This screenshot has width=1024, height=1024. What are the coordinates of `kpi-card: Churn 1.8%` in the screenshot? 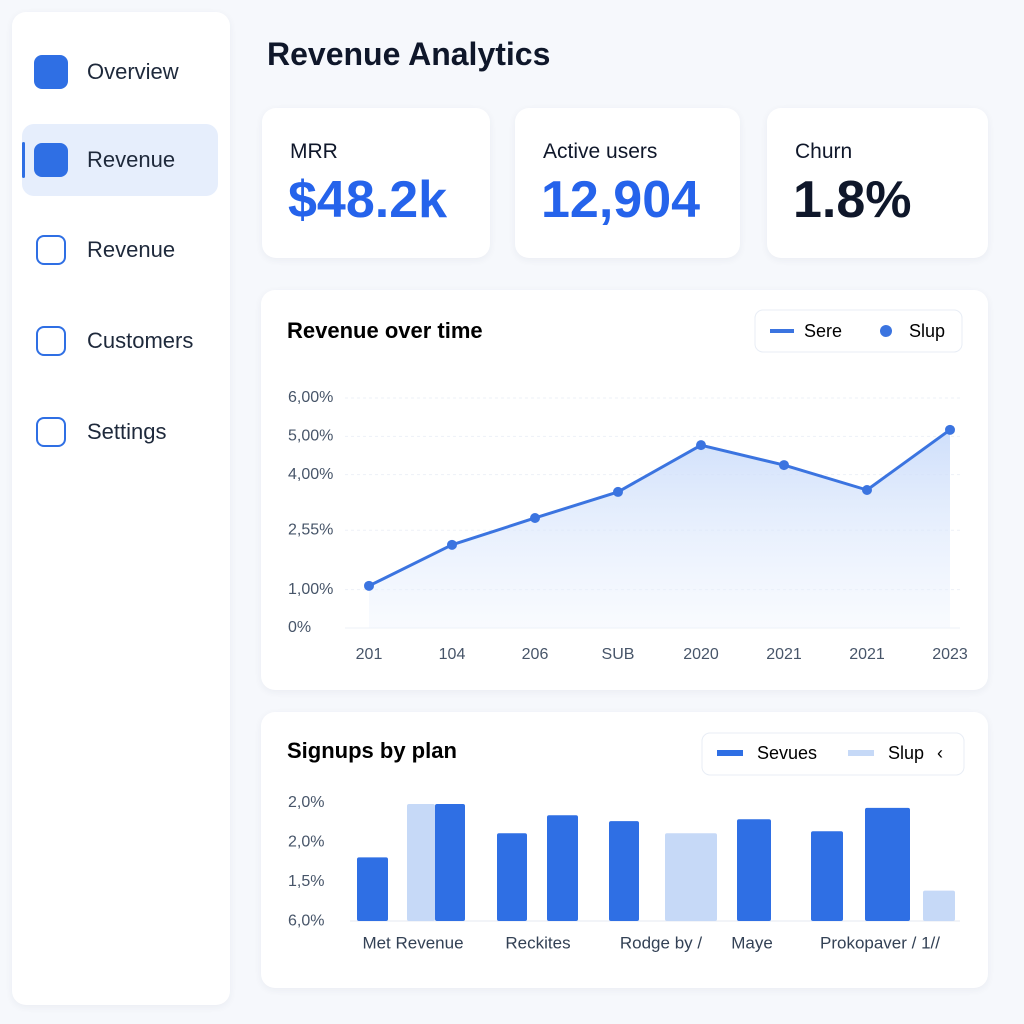 It's located at (877, 183).